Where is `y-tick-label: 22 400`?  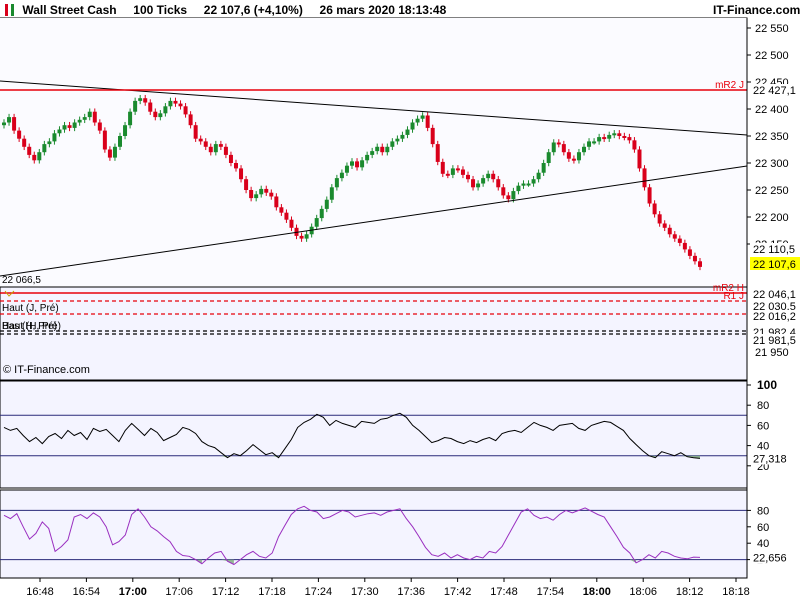
y-tick-label: 22 400 is located at coordinates (772, 110).